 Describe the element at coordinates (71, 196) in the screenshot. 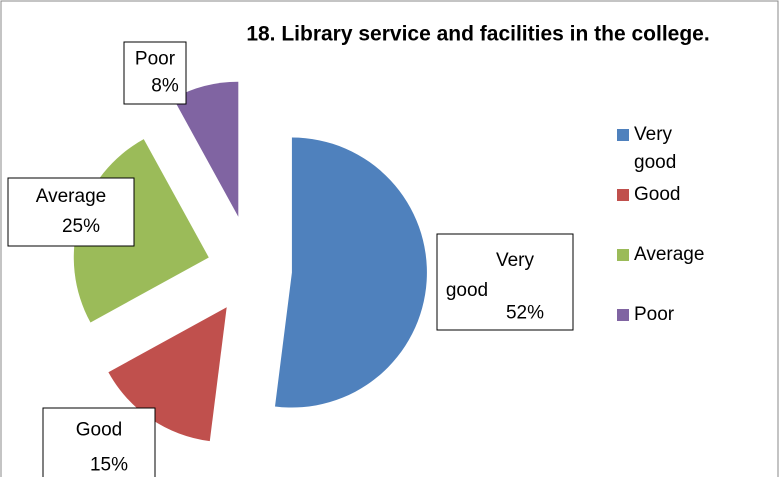

I see `data-label-name: Average` at that location.